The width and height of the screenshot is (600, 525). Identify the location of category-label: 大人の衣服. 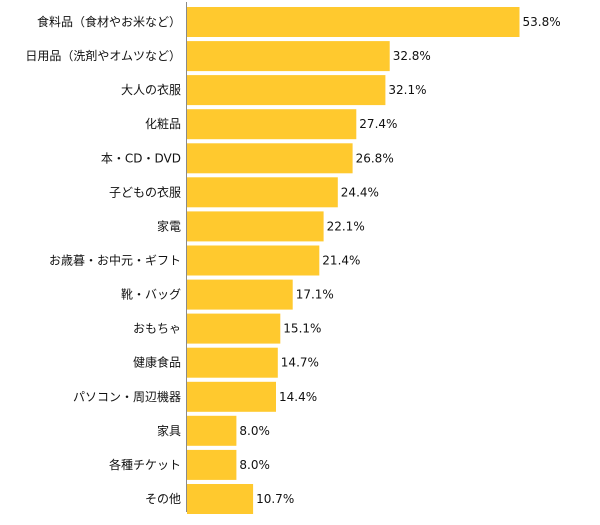
(151, 89).